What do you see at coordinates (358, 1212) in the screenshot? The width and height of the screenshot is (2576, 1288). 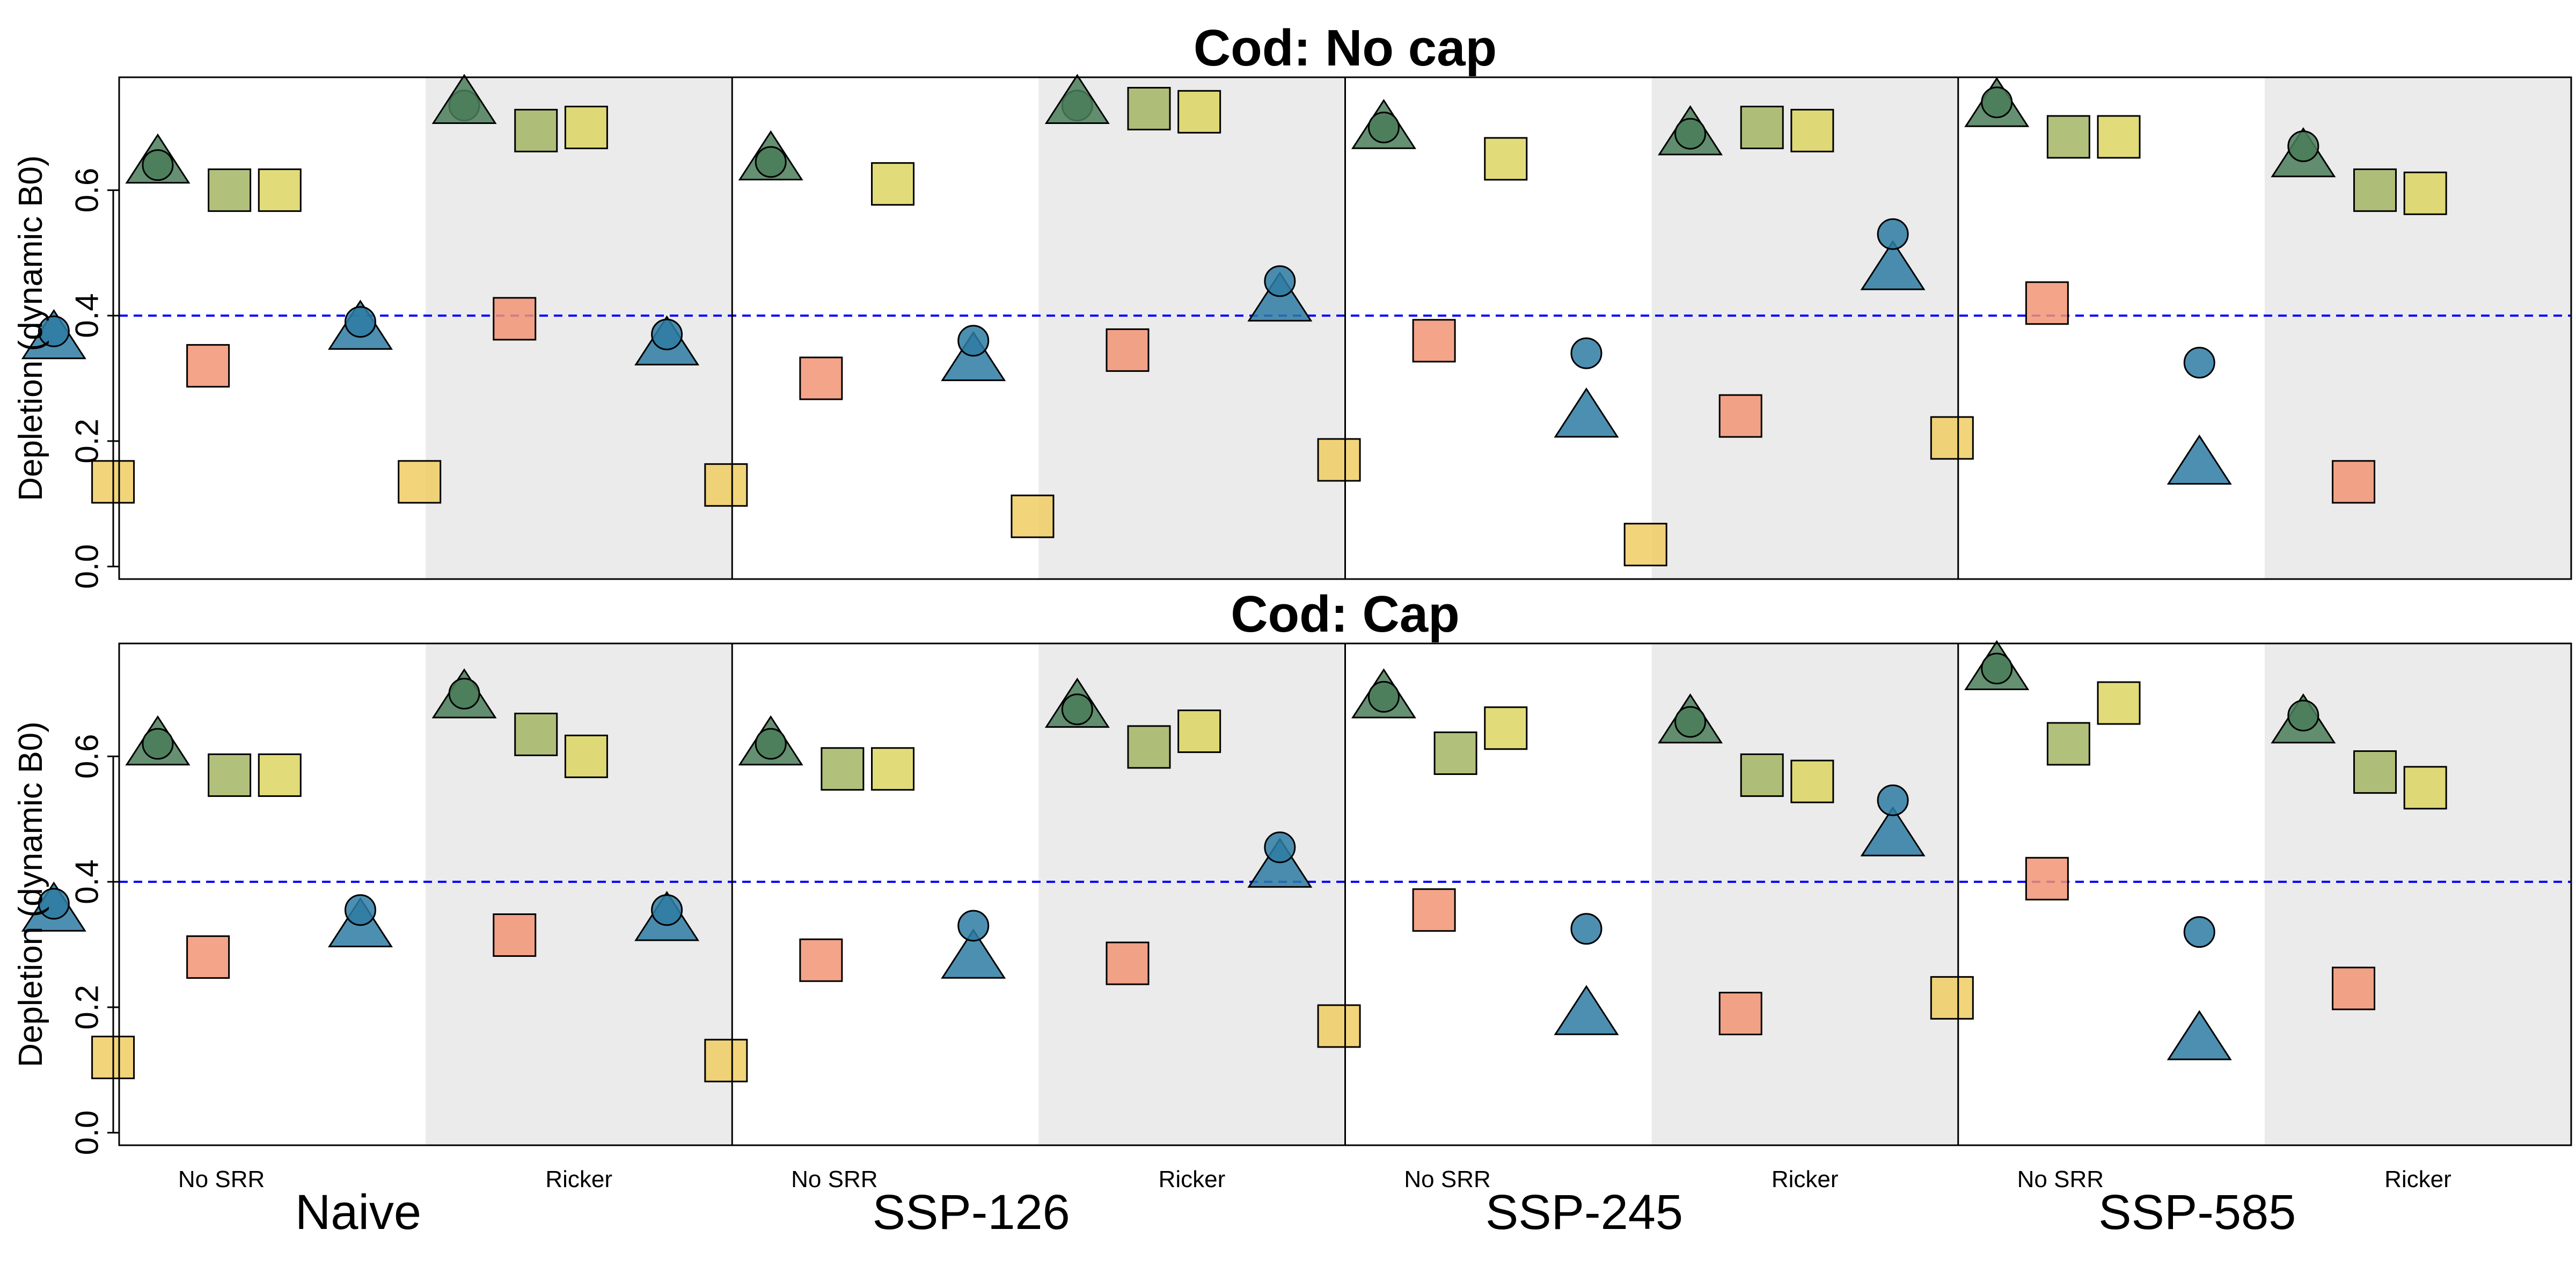 I see `scenario-label: Naive` at bounding box center [358, 1212].